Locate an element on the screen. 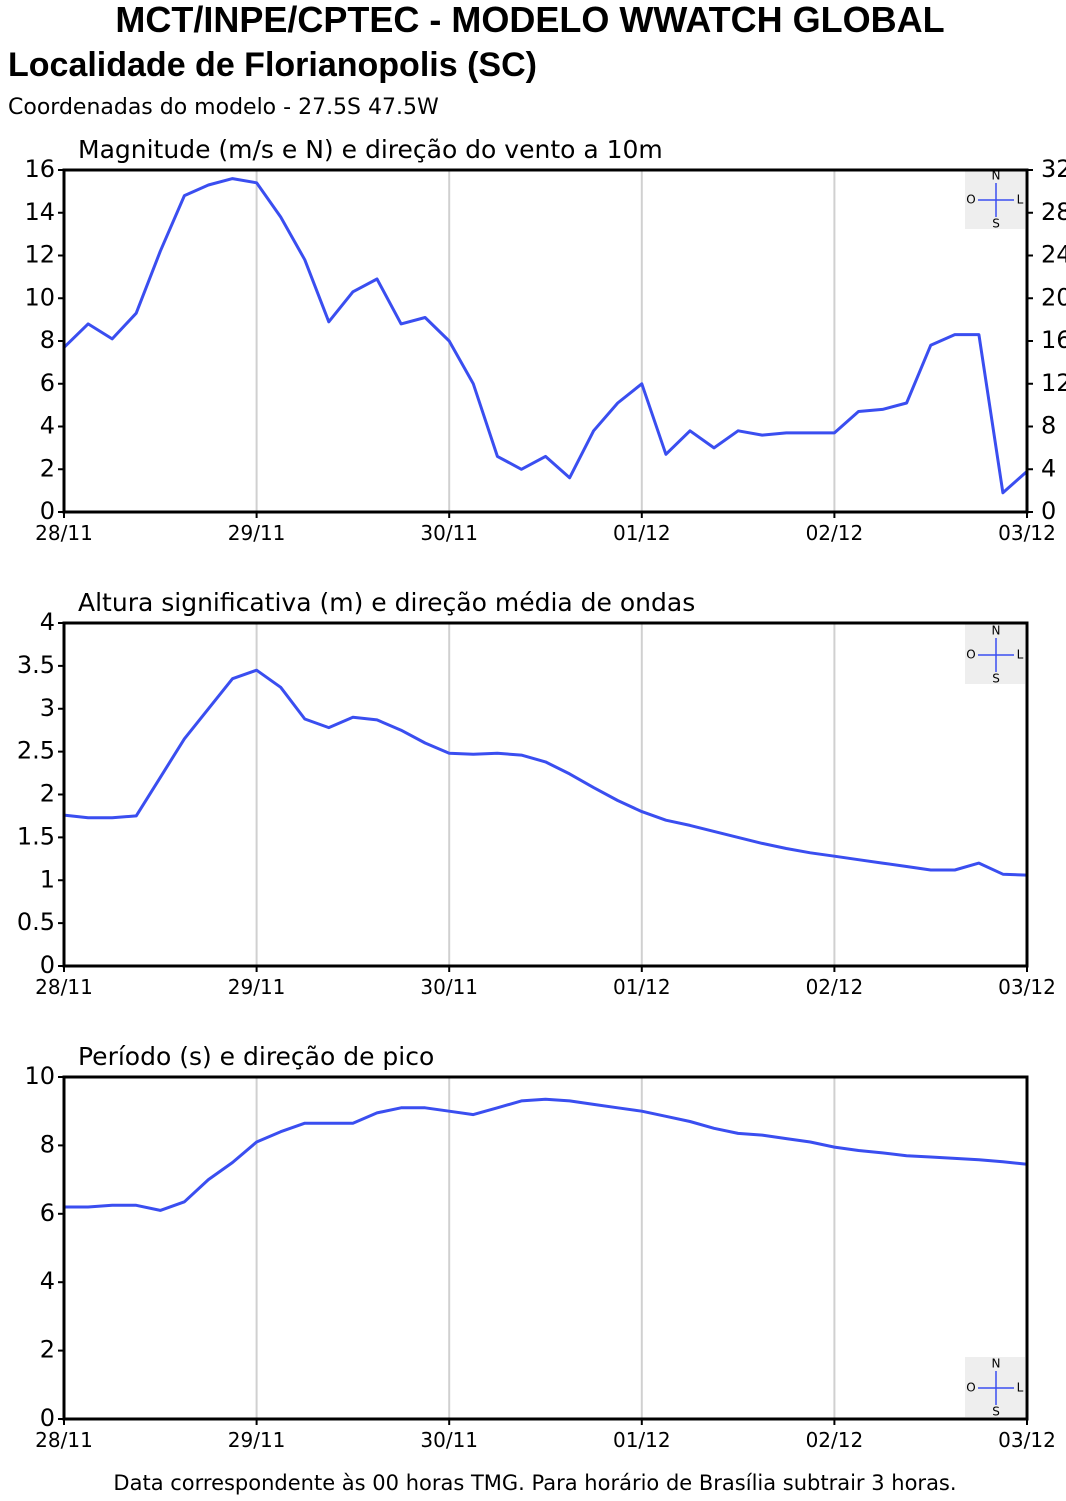 This screenshot has height=1501, width=1066. title: MCT/INPE/CPTEC - MODELO WWATCH GLOBAL is located at coordinates (529, 20).